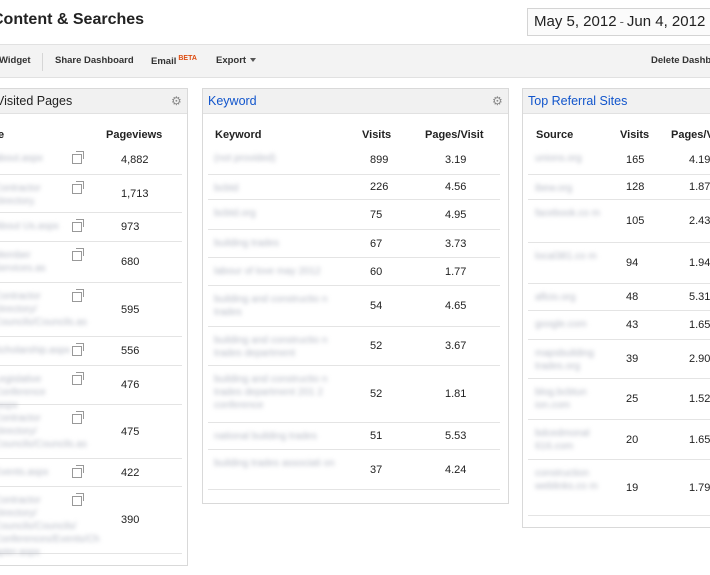 Image resolution: width=710 pixels, height=575 pixels. Describe the element at coordinates (558, 158) in the screenshot. I see `source-name: unions.org` at that location.